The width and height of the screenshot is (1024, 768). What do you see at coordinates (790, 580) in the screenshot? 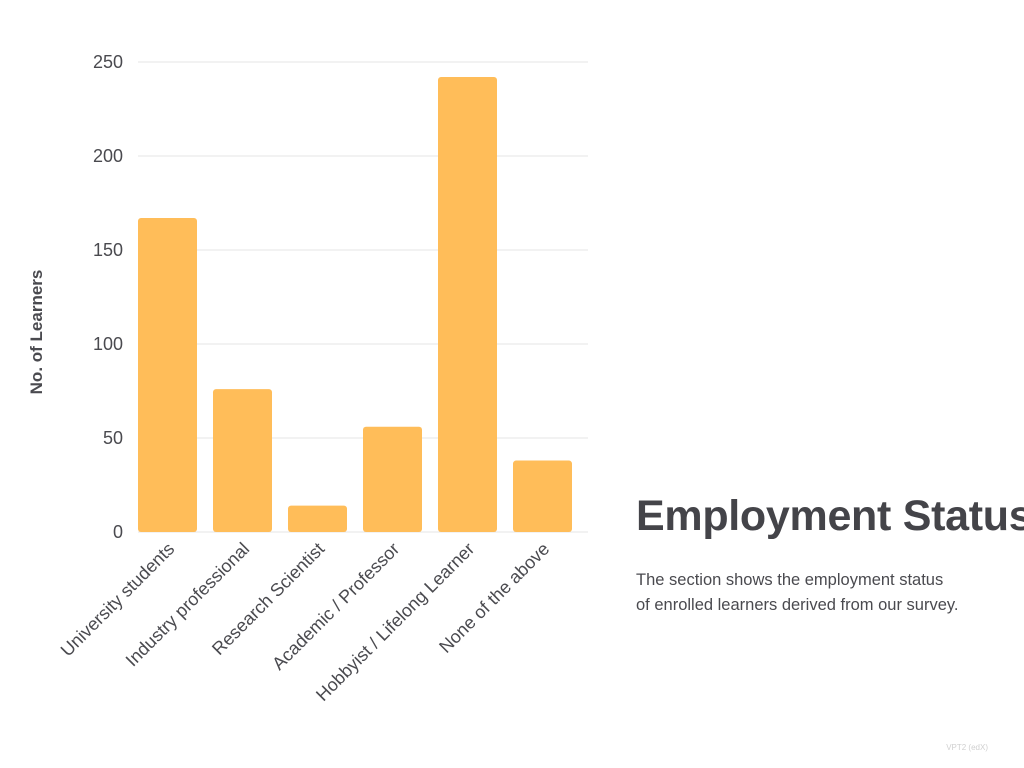
I see `description-line-1: The section shows the employment status` at bounding box center [790, 580].